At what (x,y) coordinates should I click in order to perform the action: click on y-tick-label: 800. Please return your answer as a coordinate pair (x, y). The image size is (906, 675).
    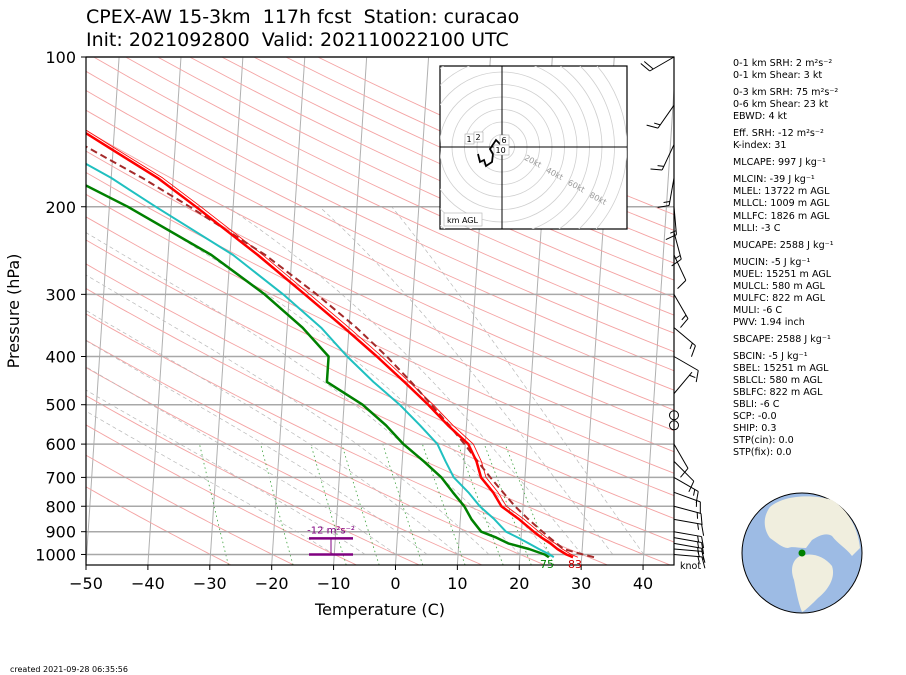
    Looking at the image, I should click on (60, 506).